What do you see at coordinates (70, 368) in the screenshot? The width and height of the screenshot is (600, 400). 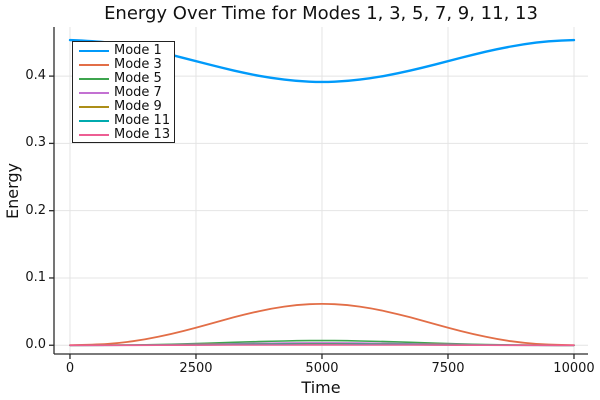 I see `x-tick-label-0: 0` at bounding box center [70, 368].